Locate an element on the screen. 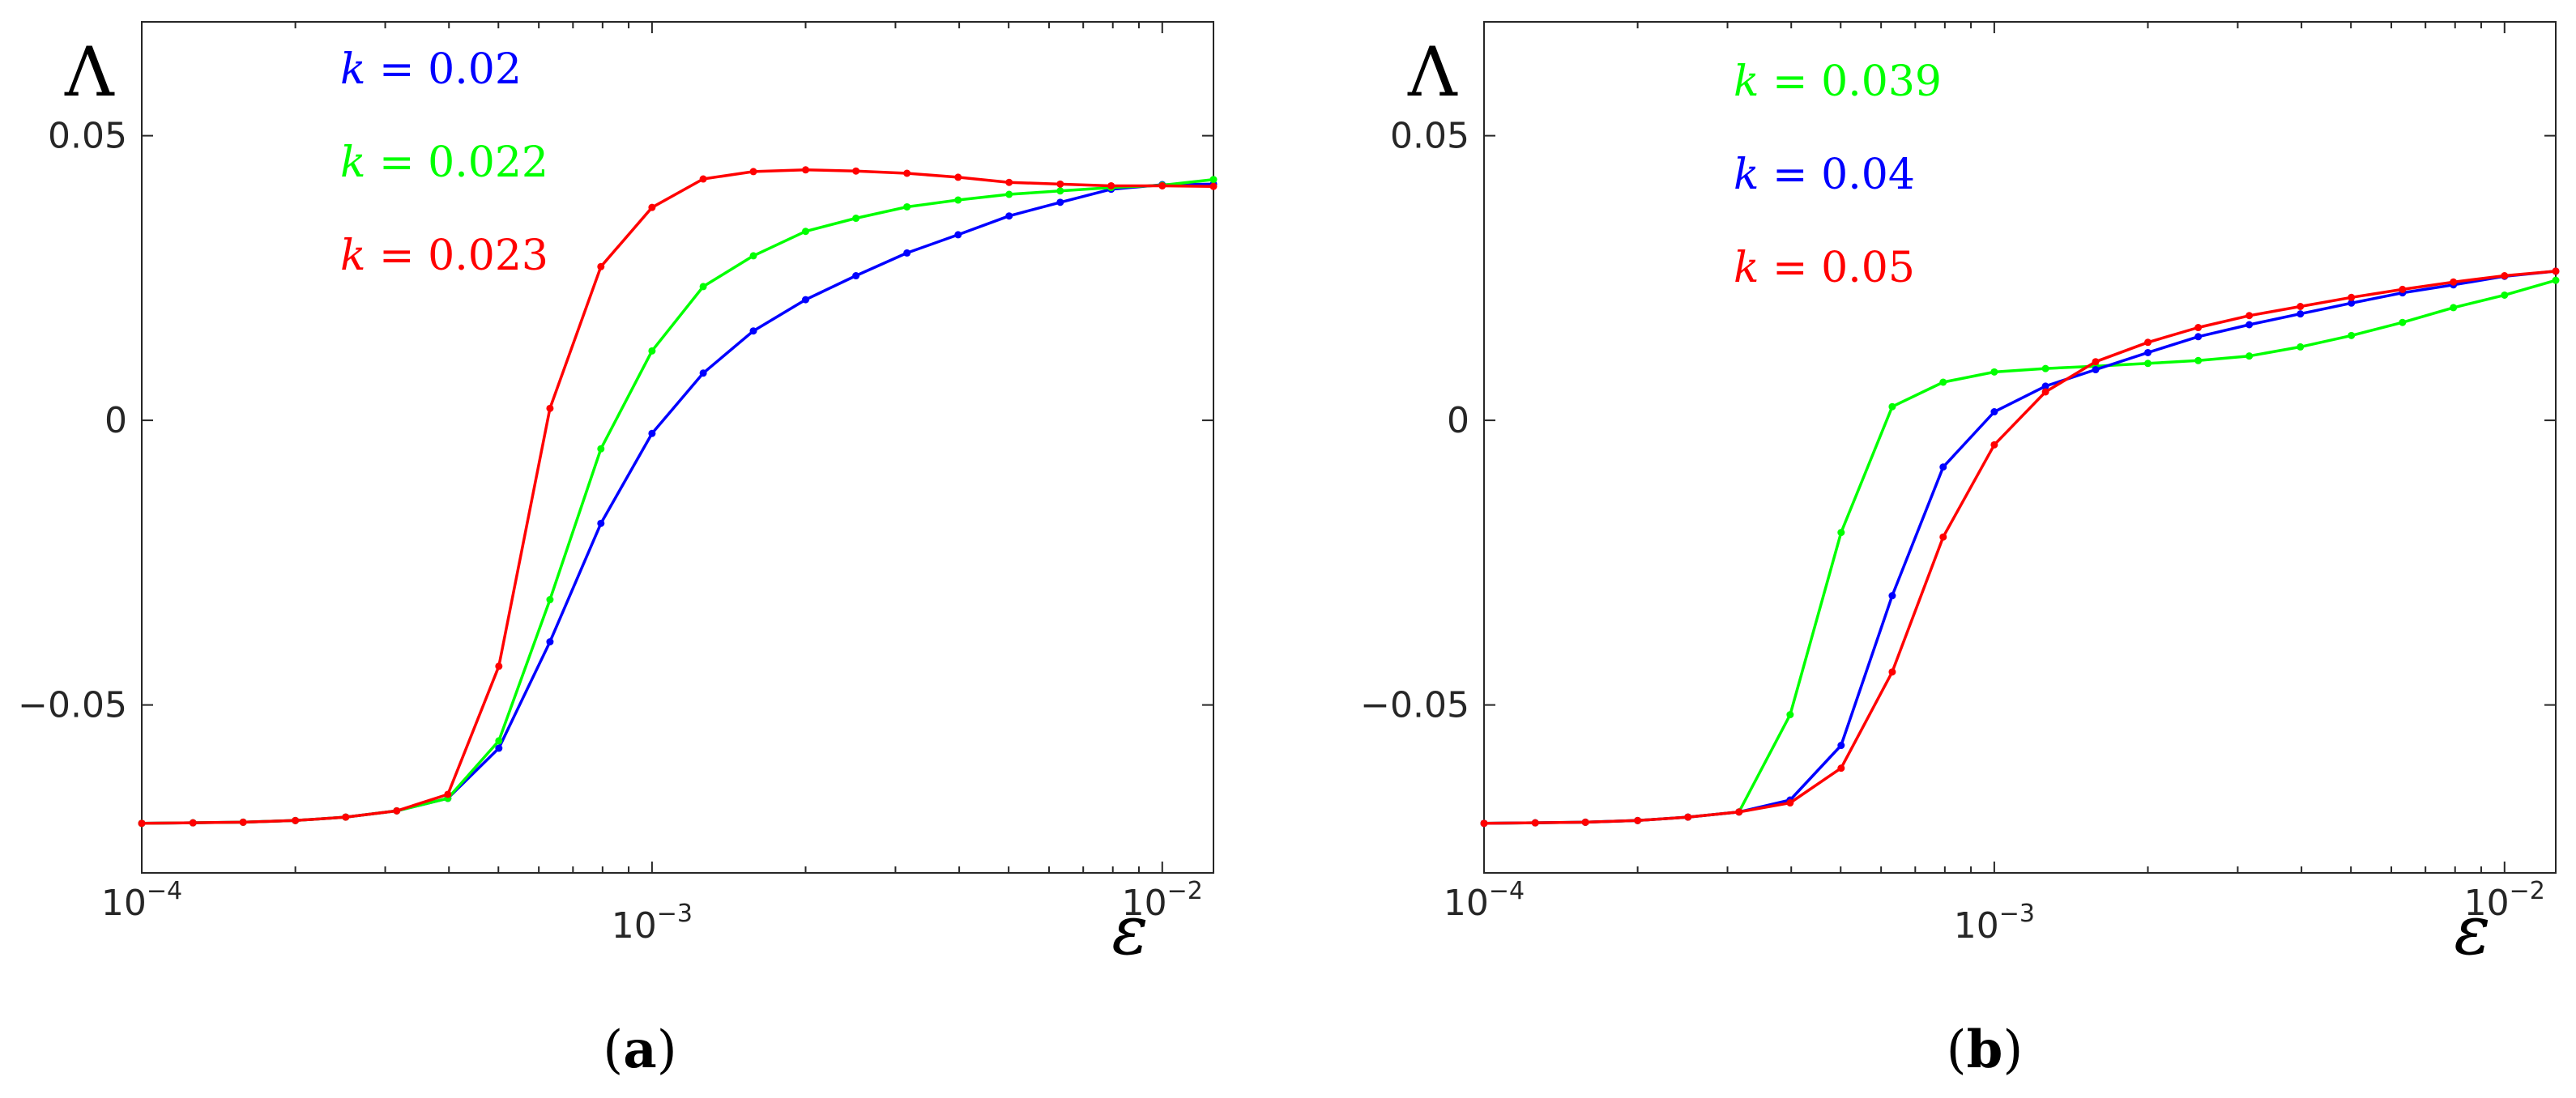 The width and height of the screenshot is (2576, 1098). y-axis-label: Λ is located at coordinates (1432, 72).